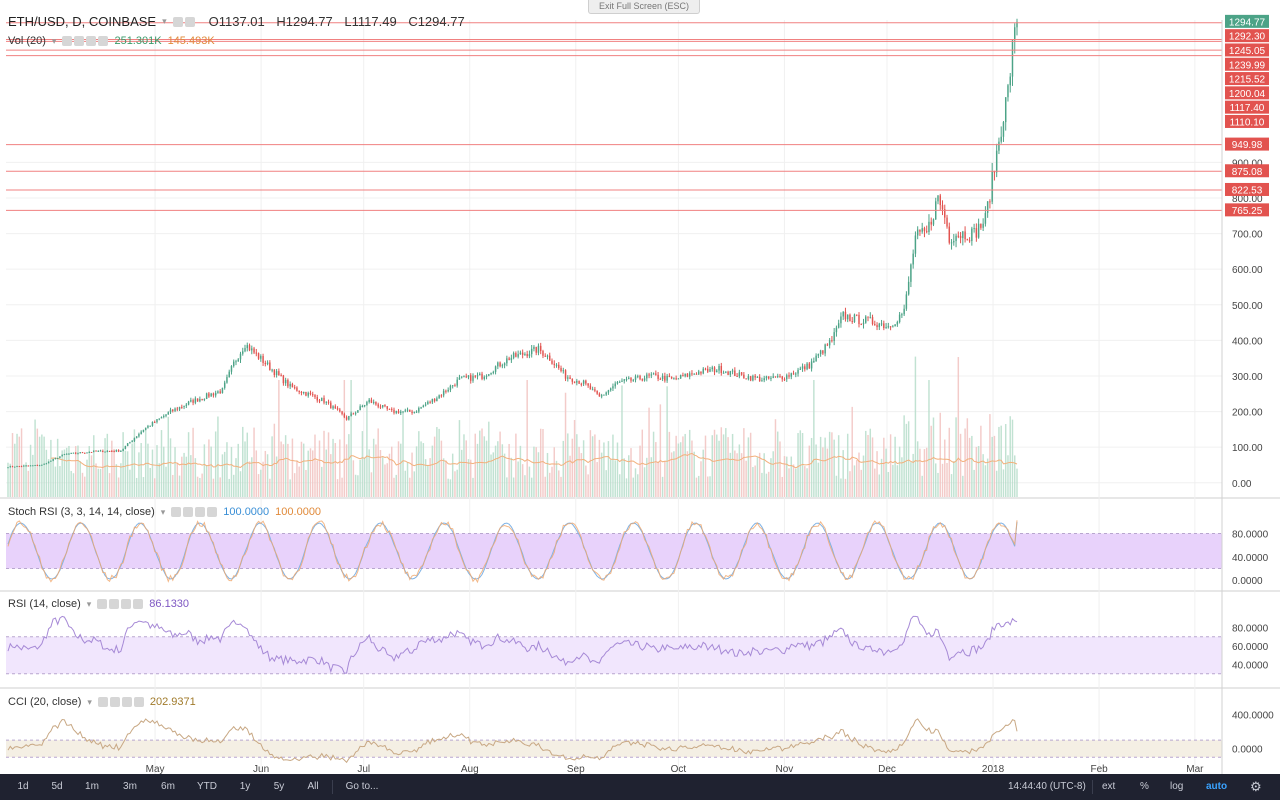 The width and height of the screenshot is (1280, 800). Describe the element at coordinates (1144, 786) in the screenshot. I see `percent-button: %` at that location.